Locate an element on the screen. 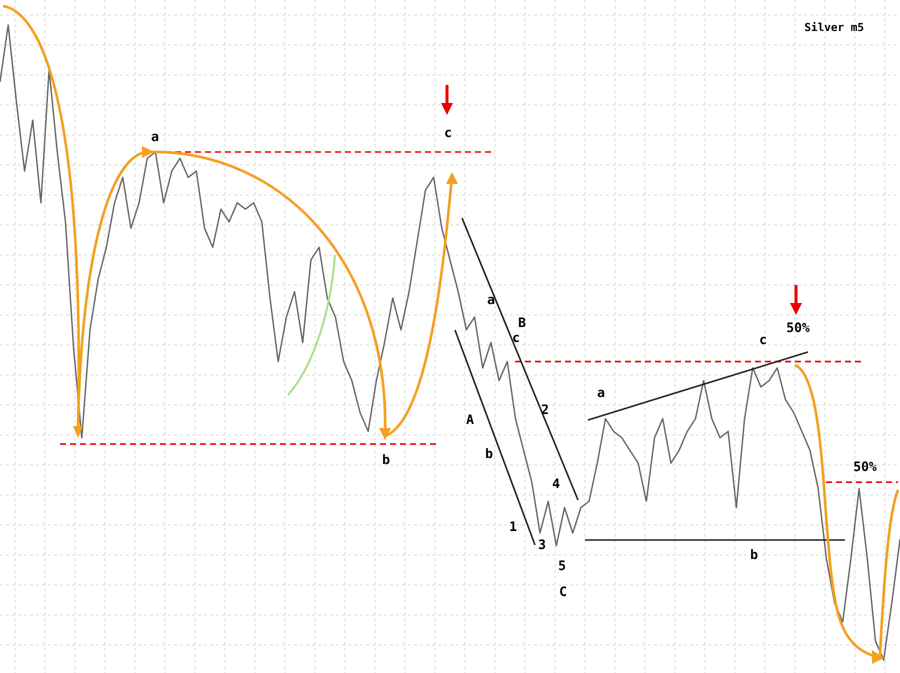  annotation: 3 is located at coordinates (542, 545).